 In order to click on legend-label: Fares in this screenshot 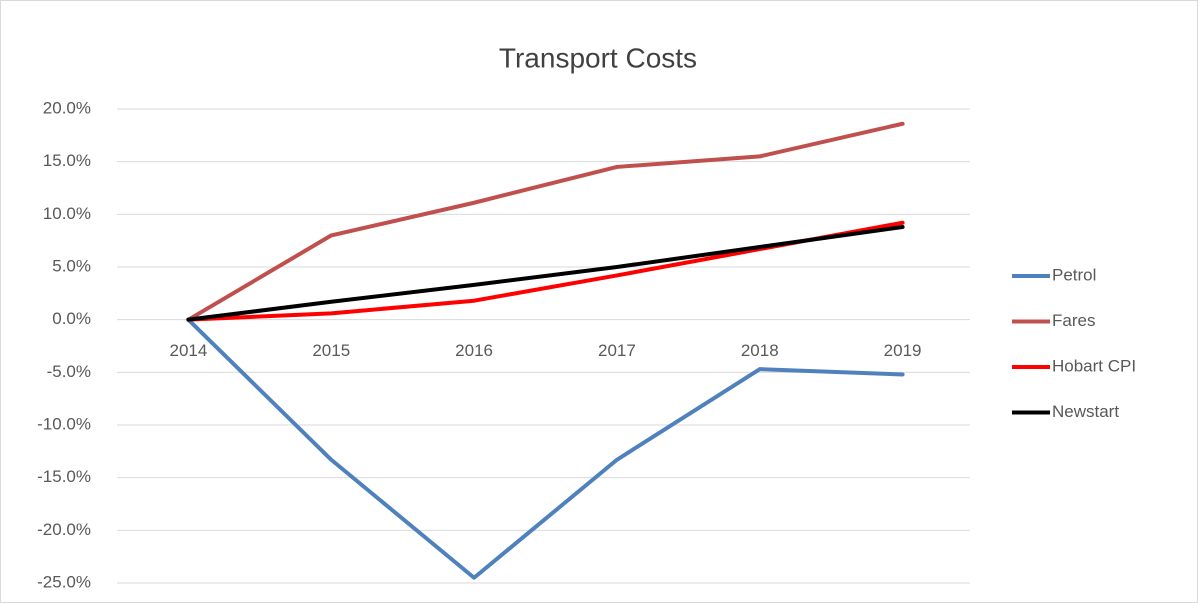, I will do `click(1073, 320)`.